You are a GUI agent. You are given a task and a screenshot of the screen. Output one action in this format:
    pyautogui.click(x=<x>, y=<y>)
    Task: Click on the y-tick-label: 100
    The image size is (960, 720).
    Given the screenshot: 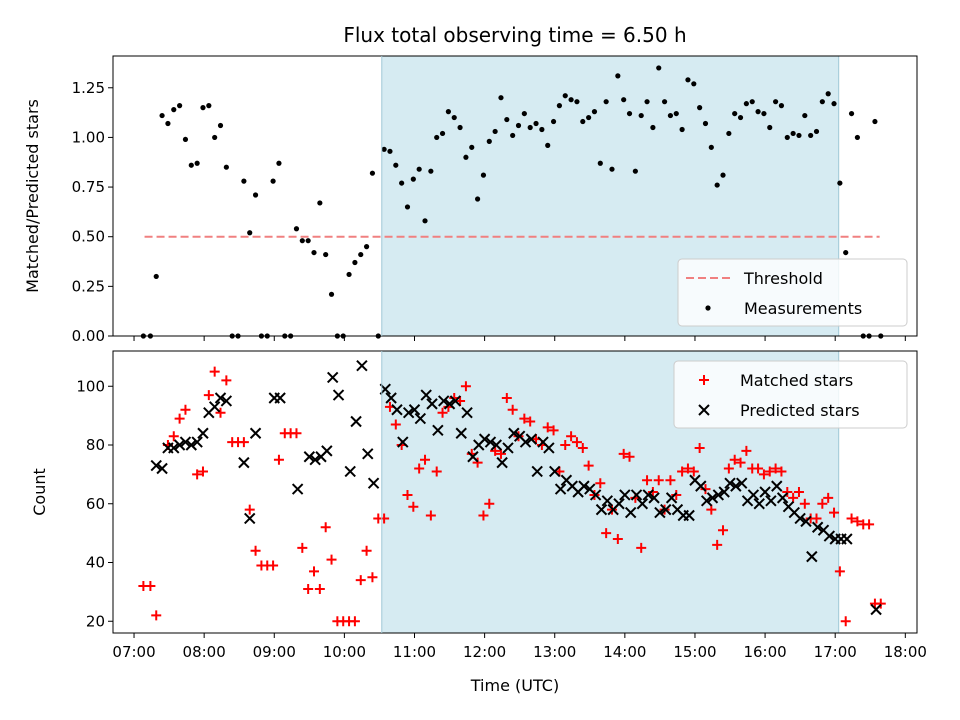 What is the action you would take?
    pyautogui.click(x=90, y=386)
    